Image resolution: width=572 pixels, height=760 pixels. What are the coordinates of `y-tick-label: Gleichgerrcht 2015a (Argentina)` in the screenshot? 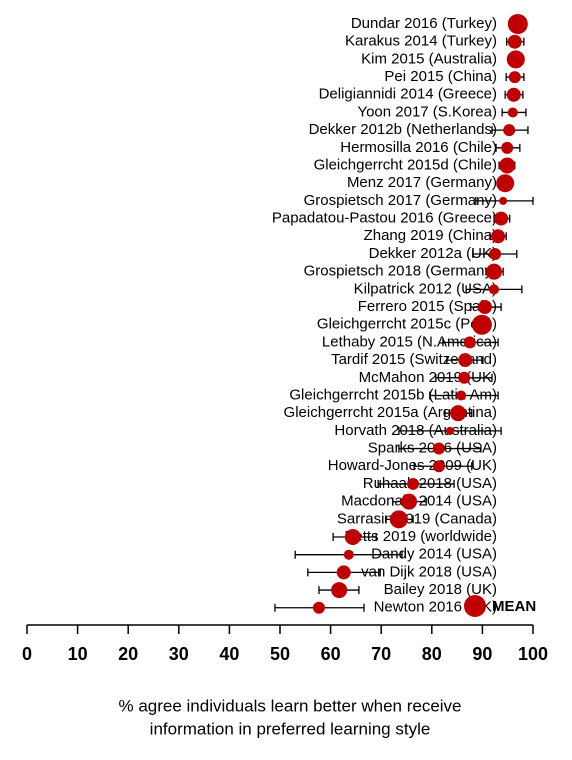 It's located at (390, 412).